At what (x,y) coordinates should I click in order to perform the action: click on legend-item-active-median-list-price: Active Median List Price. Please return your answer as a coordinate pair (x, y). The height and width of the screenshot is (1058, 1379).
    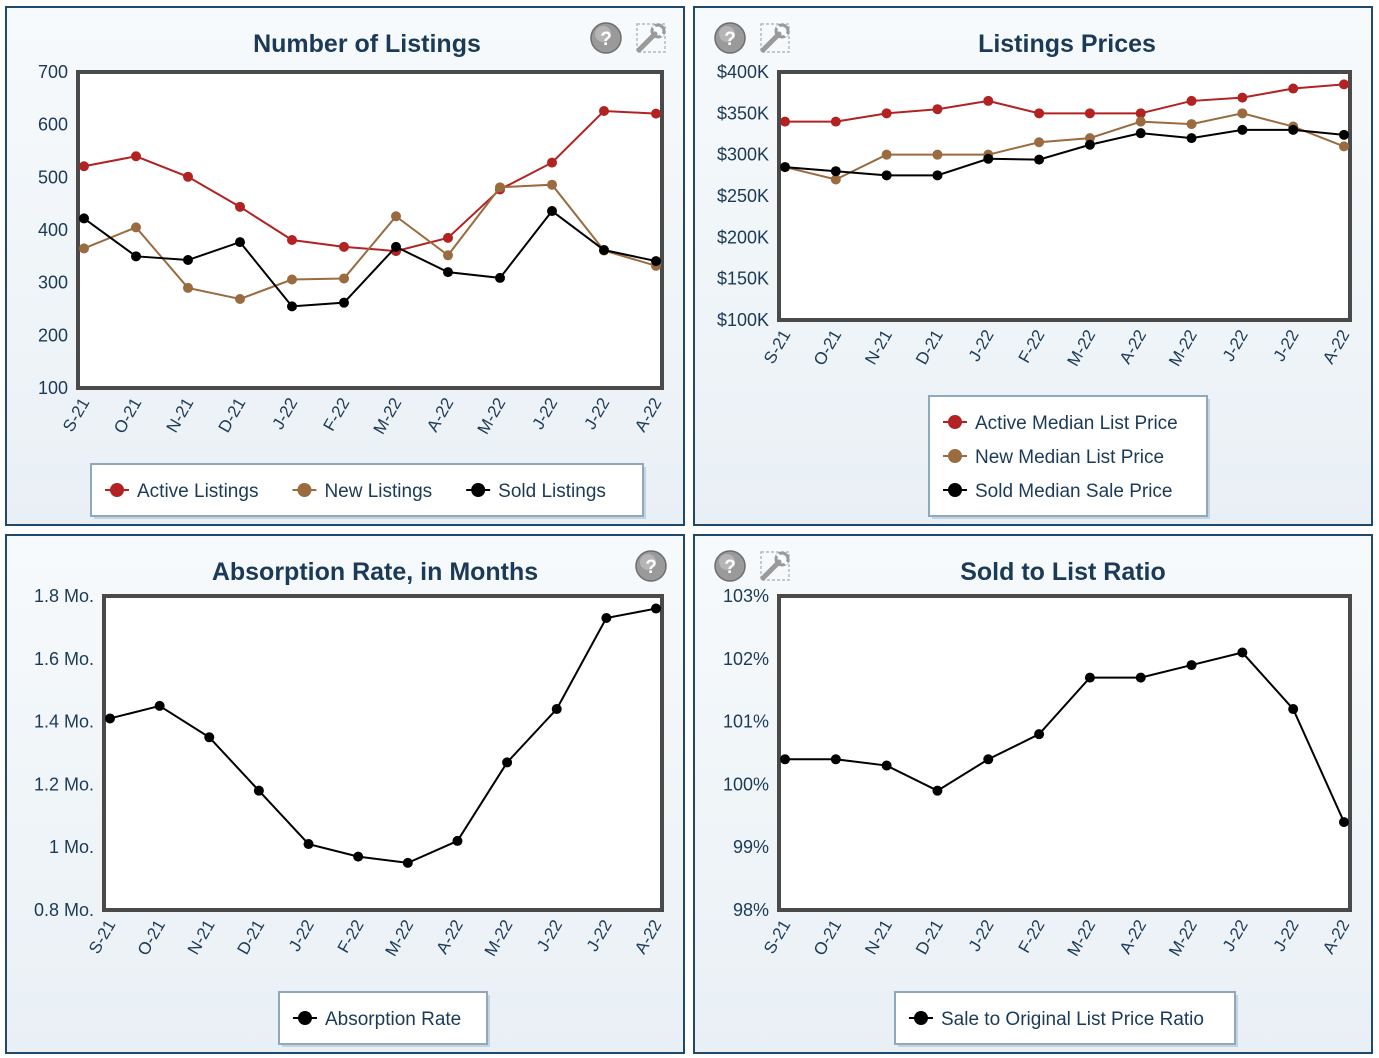
    Looking at the image, I should click on (1060, 423).